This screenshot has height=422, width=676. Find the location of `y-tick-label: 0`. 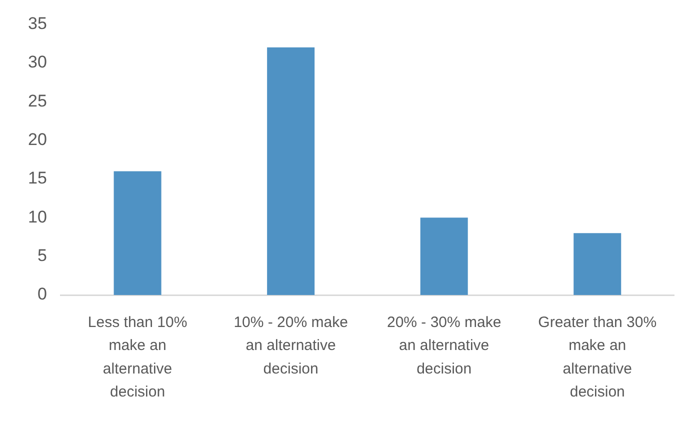

y-tick-label: 0 is located at coordinates (42, 294).